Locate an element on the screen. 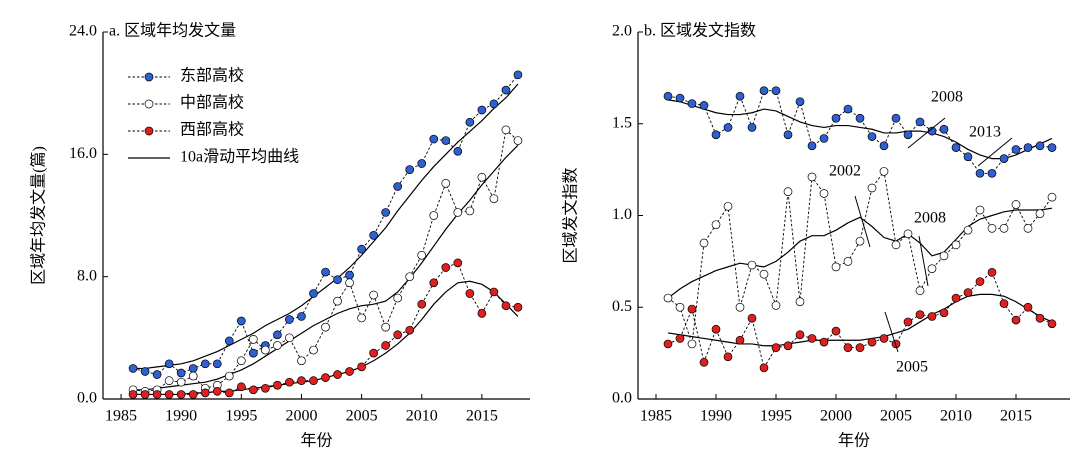  x-tick-label: 1990 is located at coordinates (181, 416).